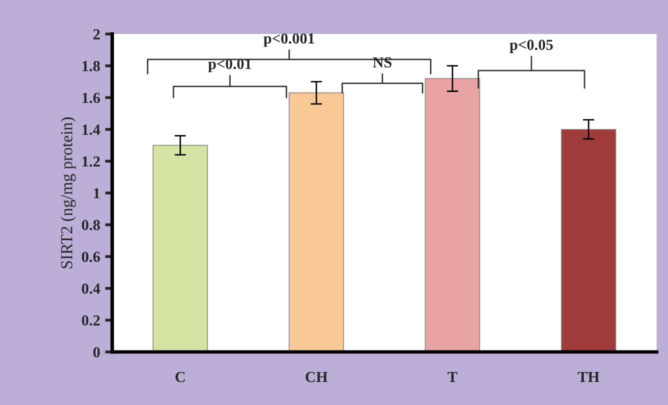 Image resolution: width=668 pixels, height=405 pixels. What do you see at coordinates (317, 377) in the screenshot?
I see `x-tick-label: CH` at bounding box center [317, 377].